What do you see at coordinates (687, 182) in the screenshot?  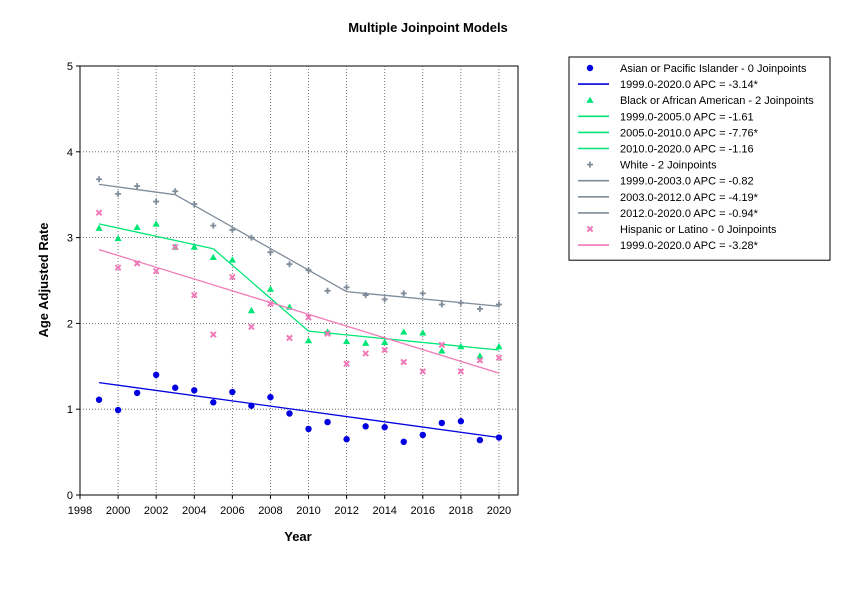 I see `legend-label: 1999.0-2003.0 APC = -0.82` at bounding box center [687, 182].